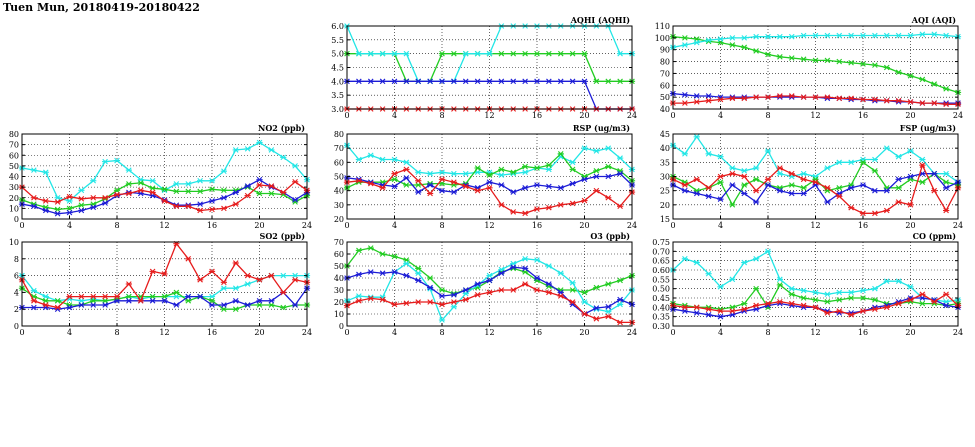 This screenshot has width=975, height=447. I want to click on x-tick-label: 12, so click(815, 115).